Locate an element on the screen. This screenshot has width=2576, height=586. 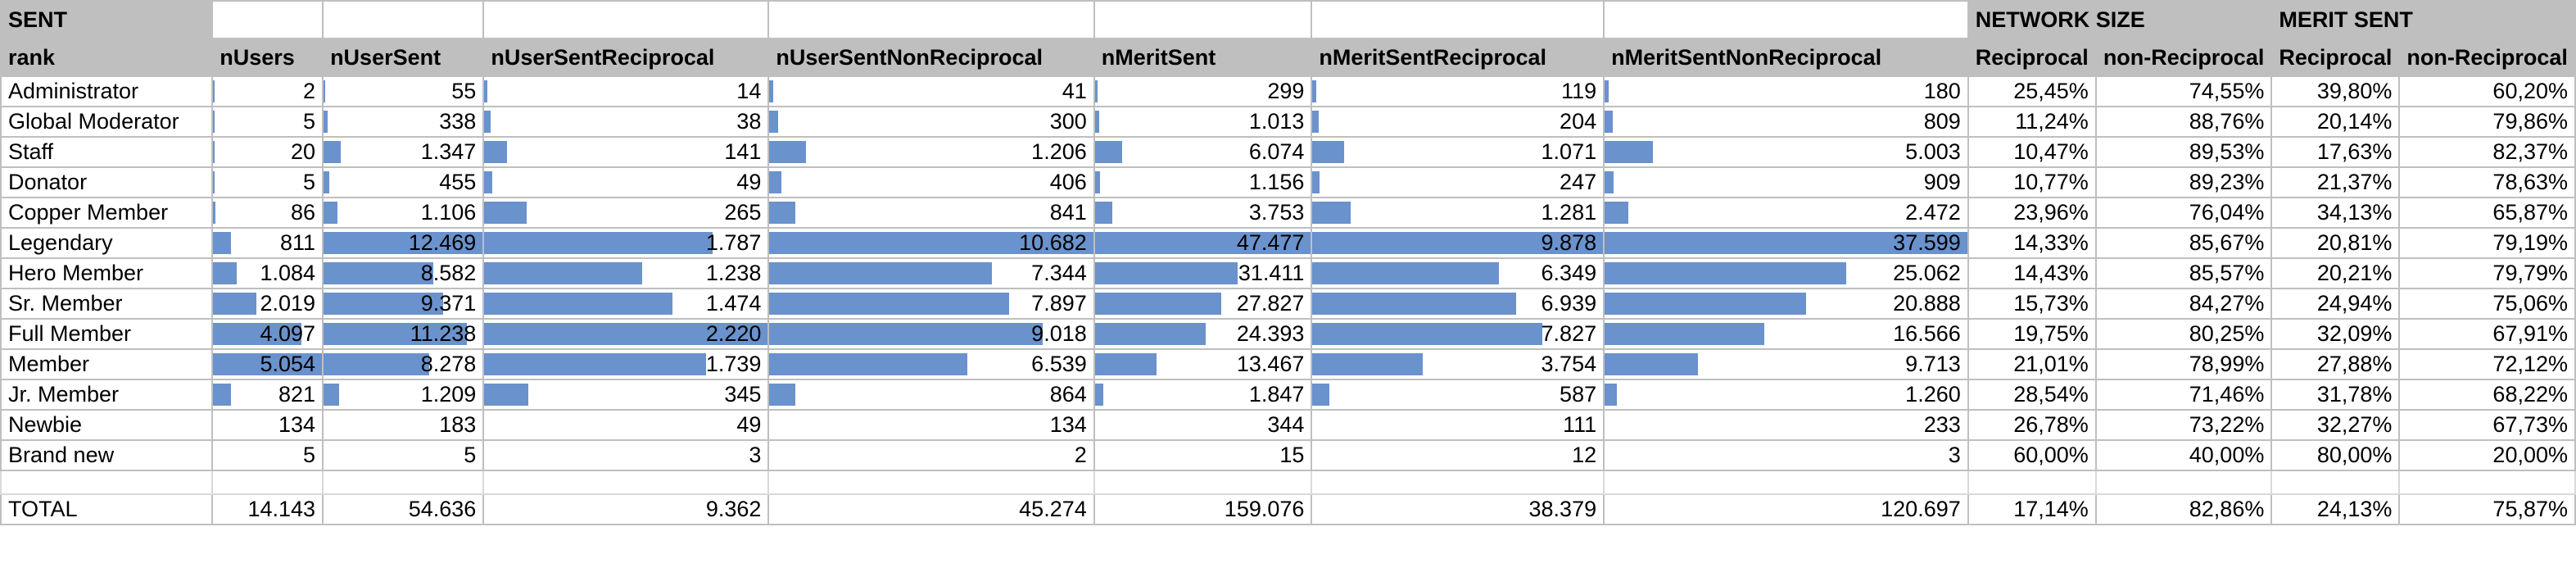
cell-n-merit-sent-non-reciprocal: 37.599 is located at coordinates (1786, 243).